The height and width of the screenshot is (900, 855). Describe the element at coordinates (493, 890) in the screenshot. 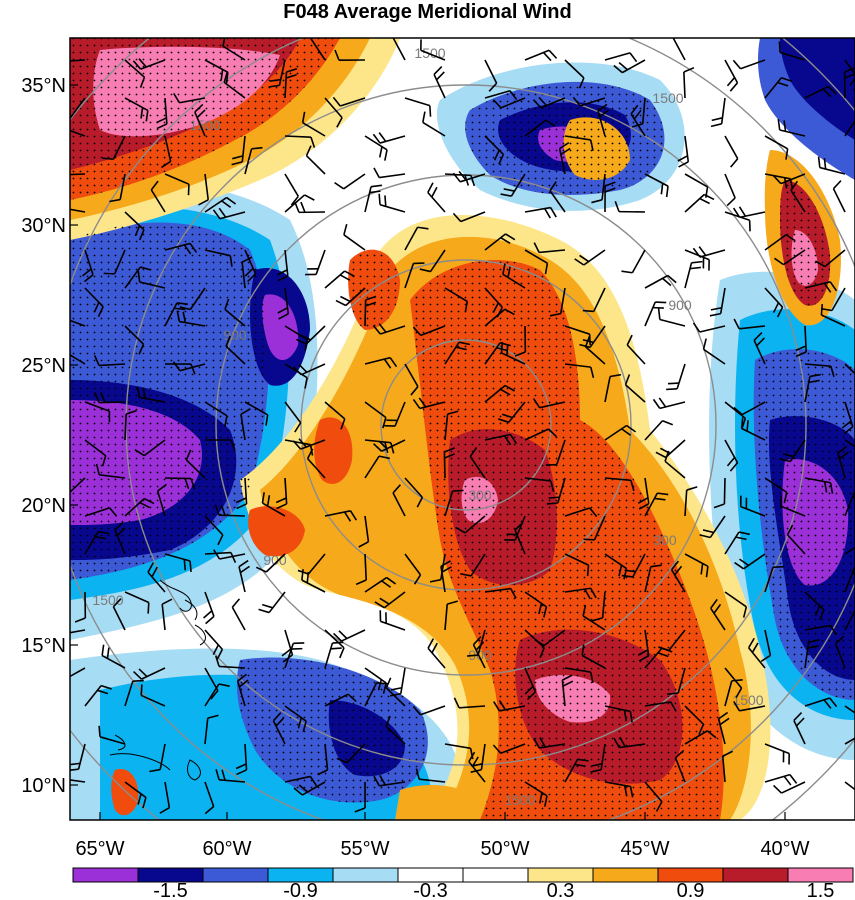

I see `colorbar-labels: -1.5 -0.9 -0.3 0.3 0.9 1.5` at that location.